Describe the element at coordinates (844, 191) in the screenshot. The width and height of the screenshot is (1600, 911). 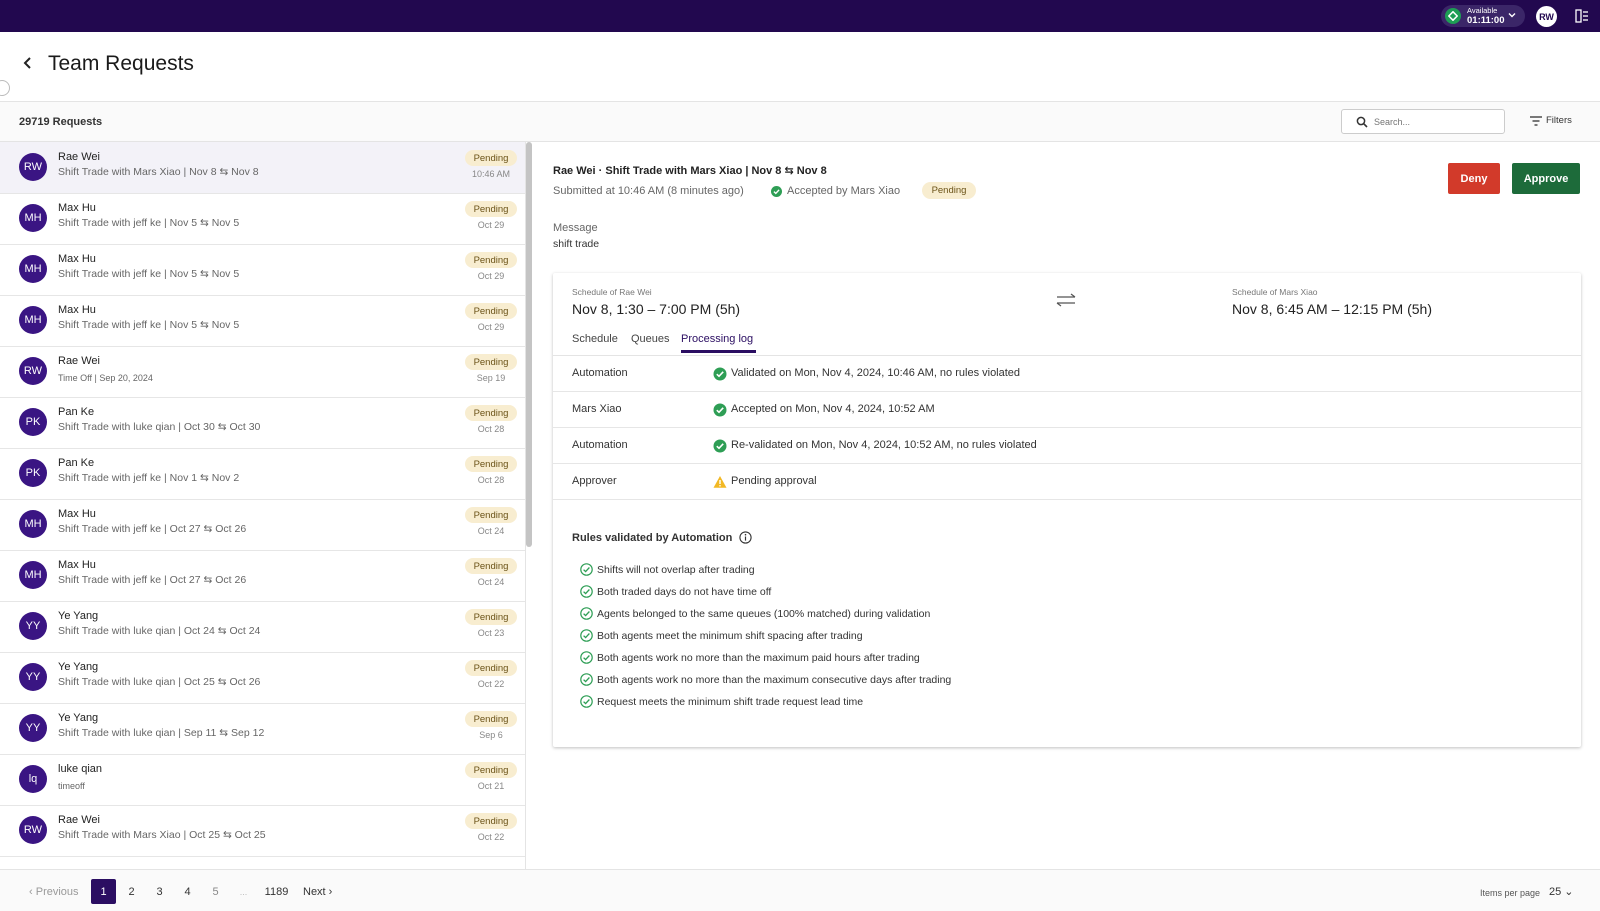
I see `accepted-text: Accepted by Mars Xiao` at that location.